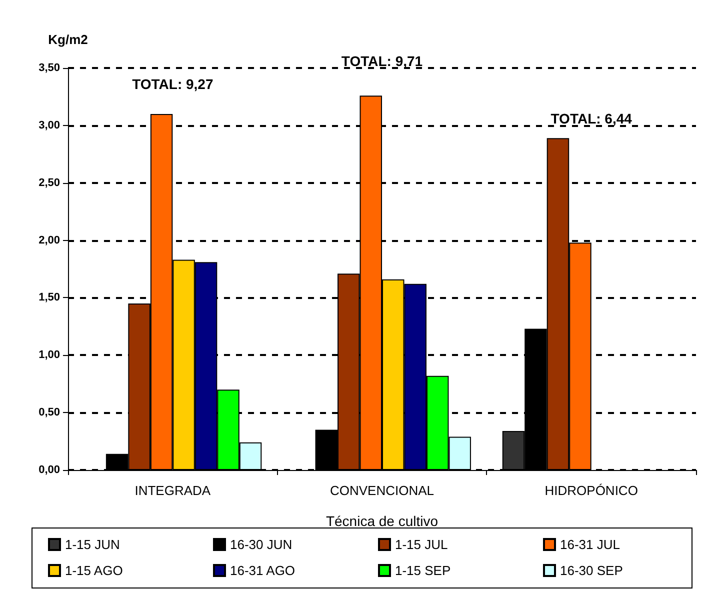 The width and height of the screenshot is (716, 608). Describe the element at coordinates (49, 68) in the screenshot. I see `y-tick-label: 3,50` at that location.